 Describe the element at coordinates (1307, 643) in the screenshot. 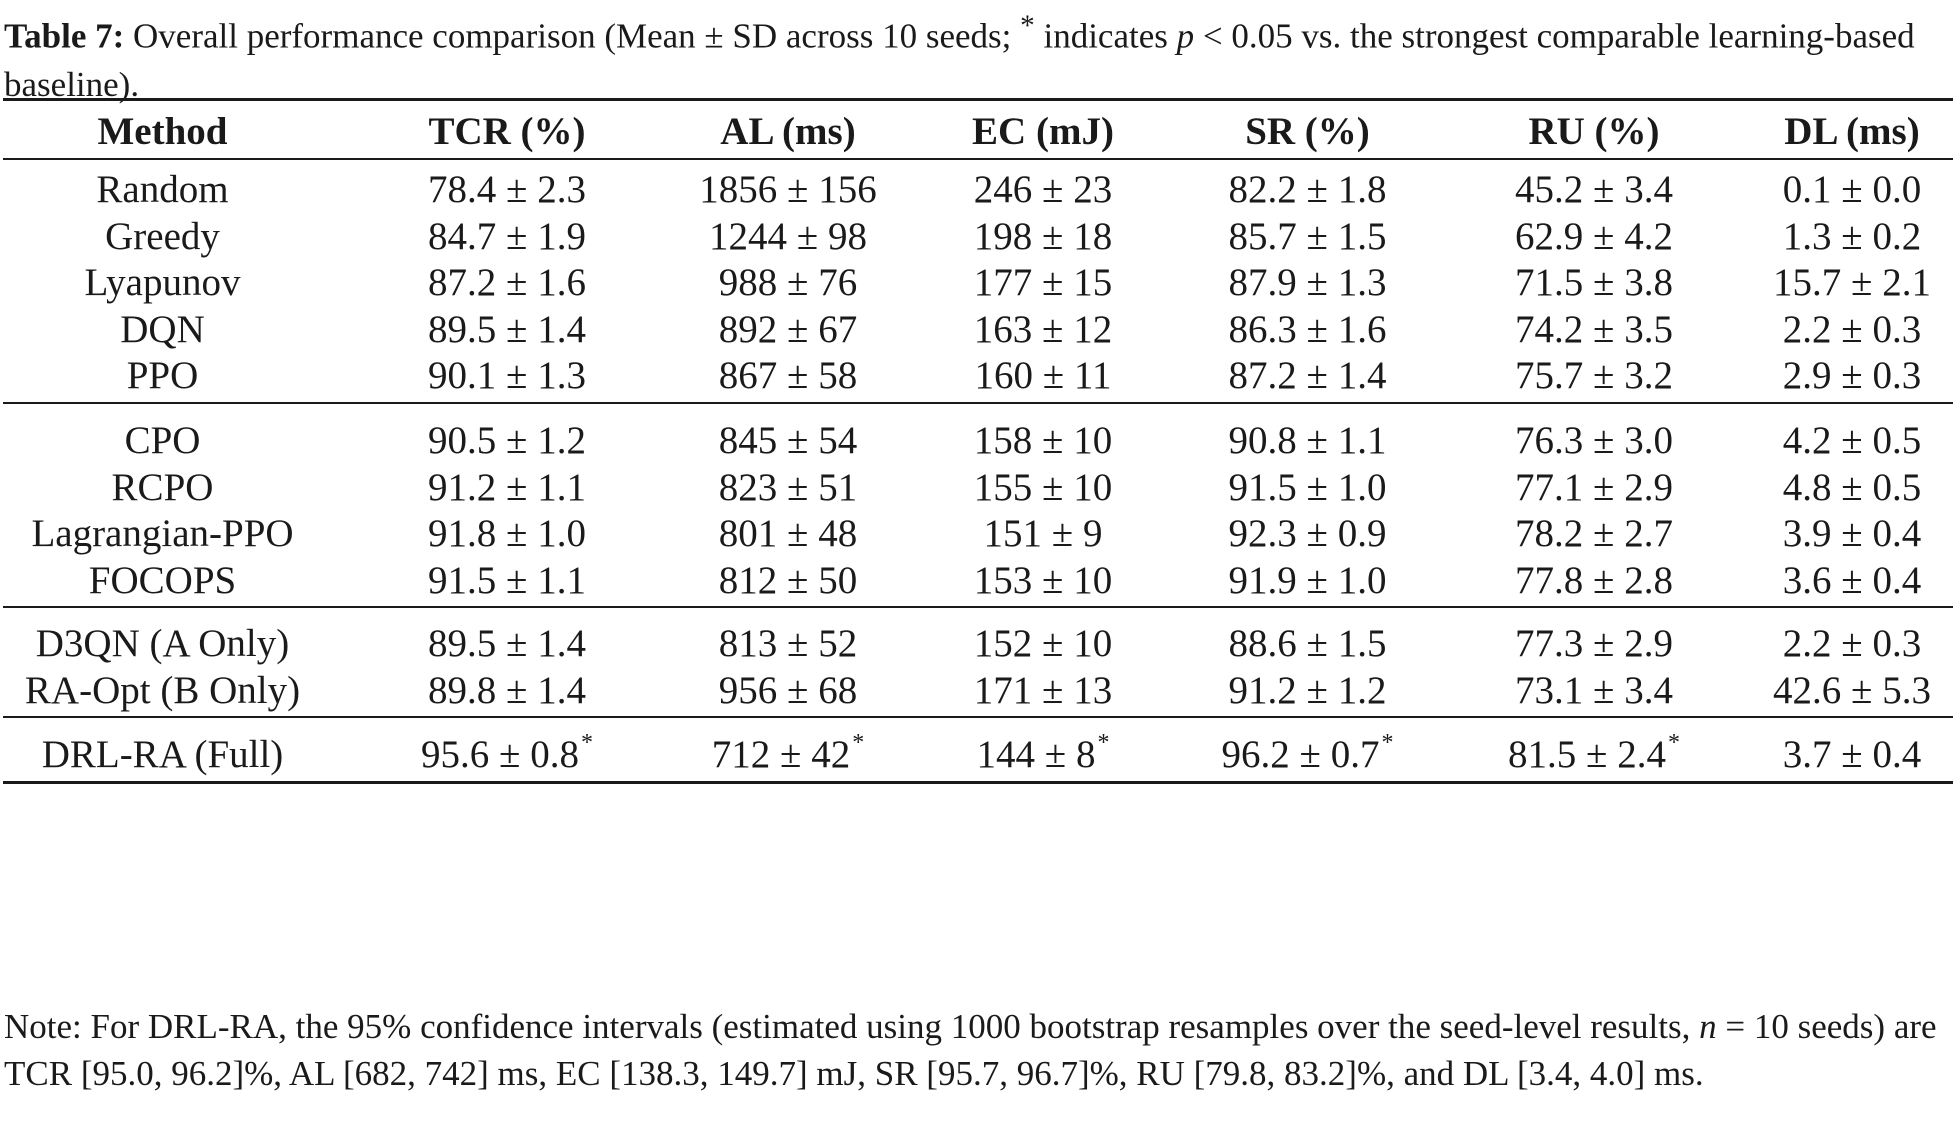

I see `value-cell: 88.6 ± 1.5` at that location.